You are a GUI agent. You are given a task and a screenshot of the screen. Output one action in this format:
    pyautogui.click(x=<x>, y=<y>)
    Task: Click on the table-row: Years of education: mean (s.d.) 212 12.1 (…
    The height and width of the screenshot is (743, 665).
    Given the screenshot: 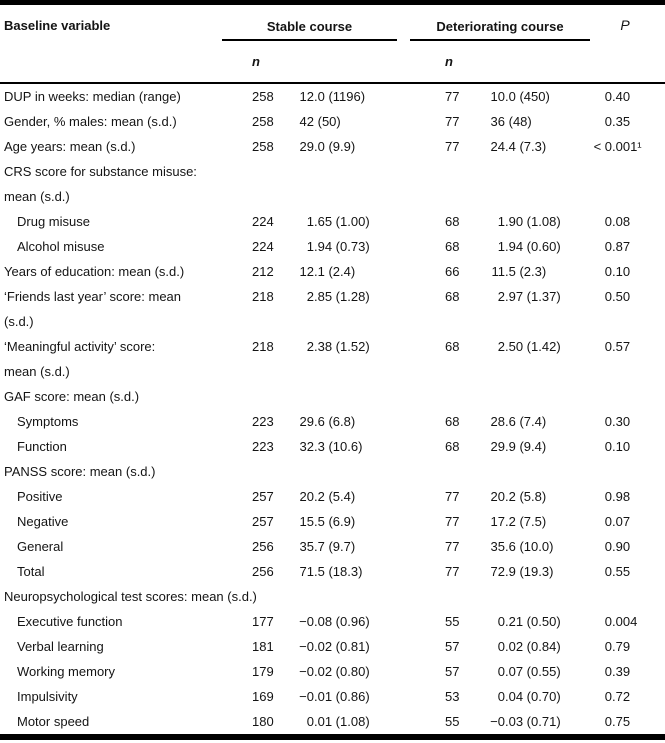 What is the action you would take?
    pyautogui.click(x=332, y=271)
    